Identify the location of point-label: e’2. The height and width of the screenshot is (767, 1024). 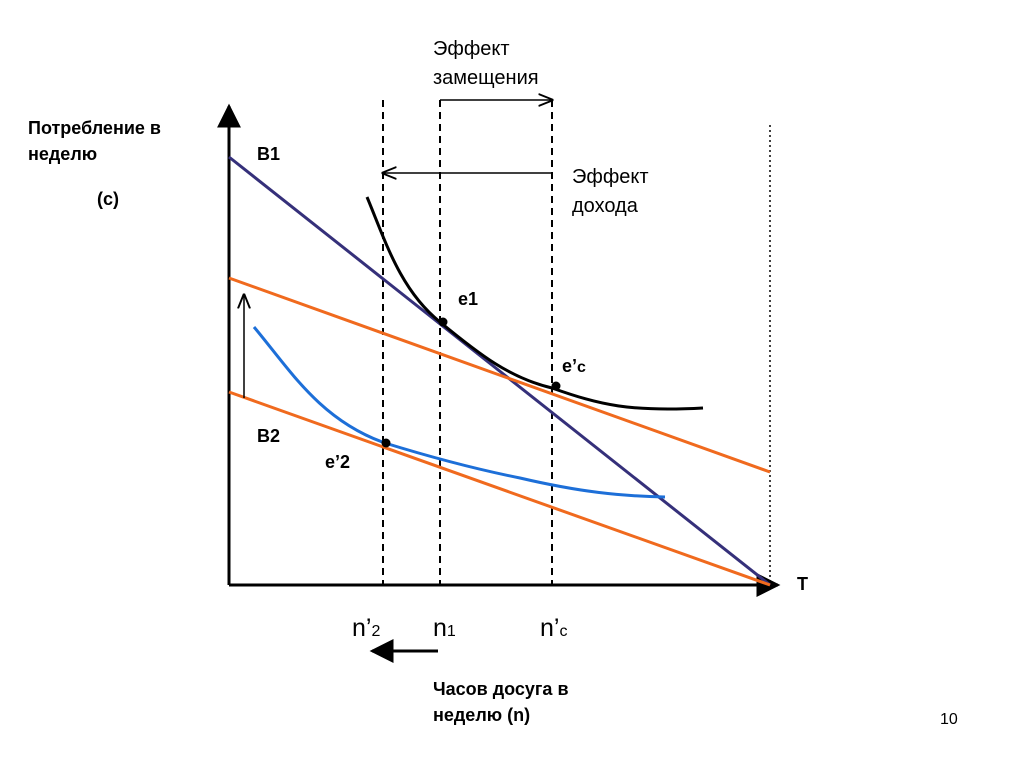
(337, 462).